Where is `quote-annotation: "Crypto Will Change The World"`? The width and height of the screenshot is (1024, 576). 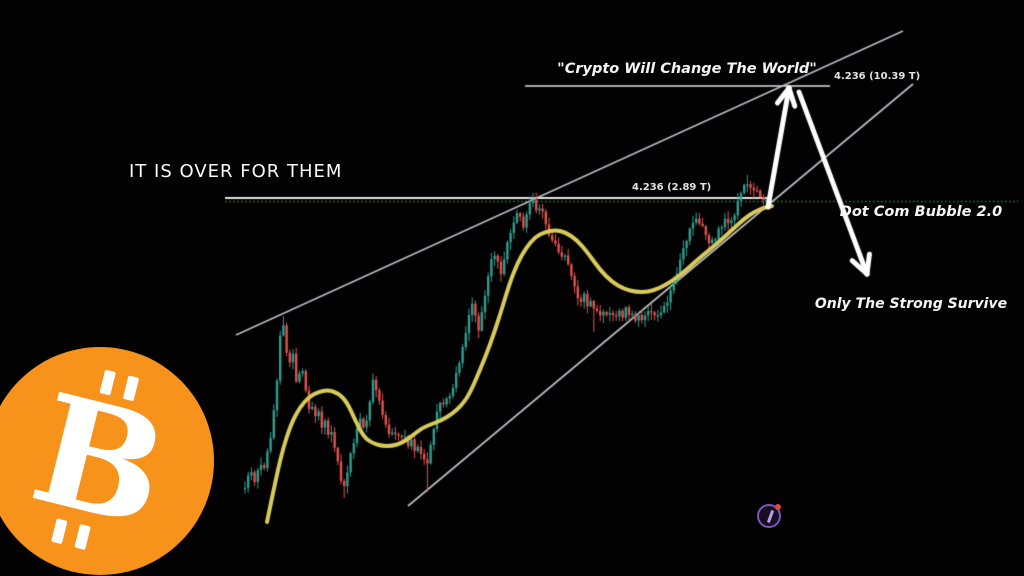 quote-annotation: "Crypto Will Change The World" is located at coordinates (687, 69).